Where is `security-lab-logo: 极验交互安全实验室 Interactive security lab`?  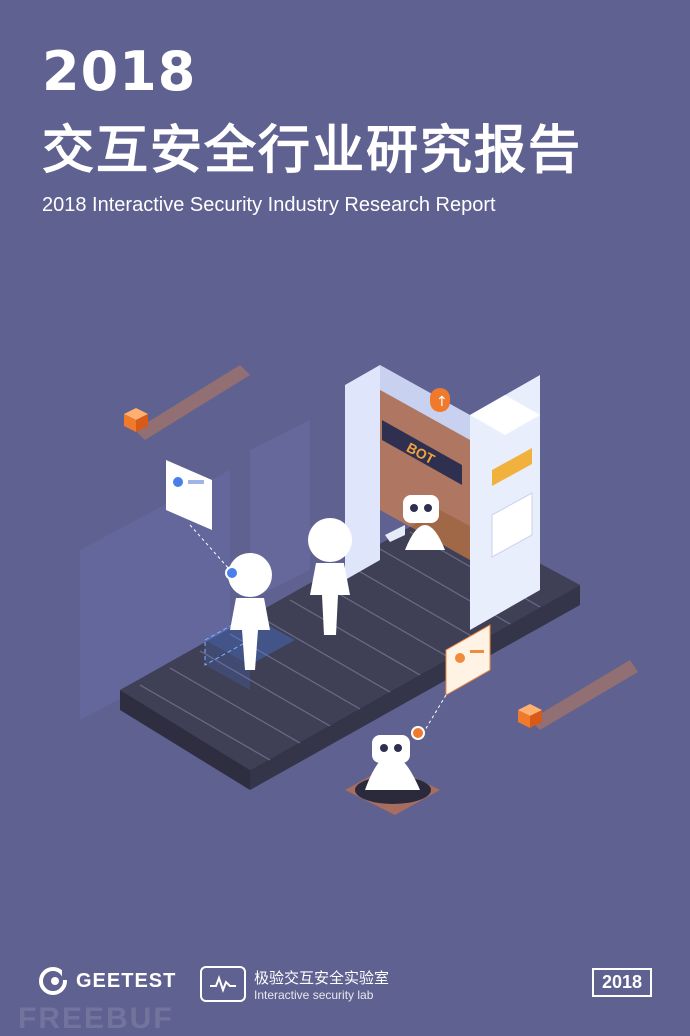
security-lab-logo: 极验交互安全实验室 Interactive security lab is located at coordinates (294, 984).